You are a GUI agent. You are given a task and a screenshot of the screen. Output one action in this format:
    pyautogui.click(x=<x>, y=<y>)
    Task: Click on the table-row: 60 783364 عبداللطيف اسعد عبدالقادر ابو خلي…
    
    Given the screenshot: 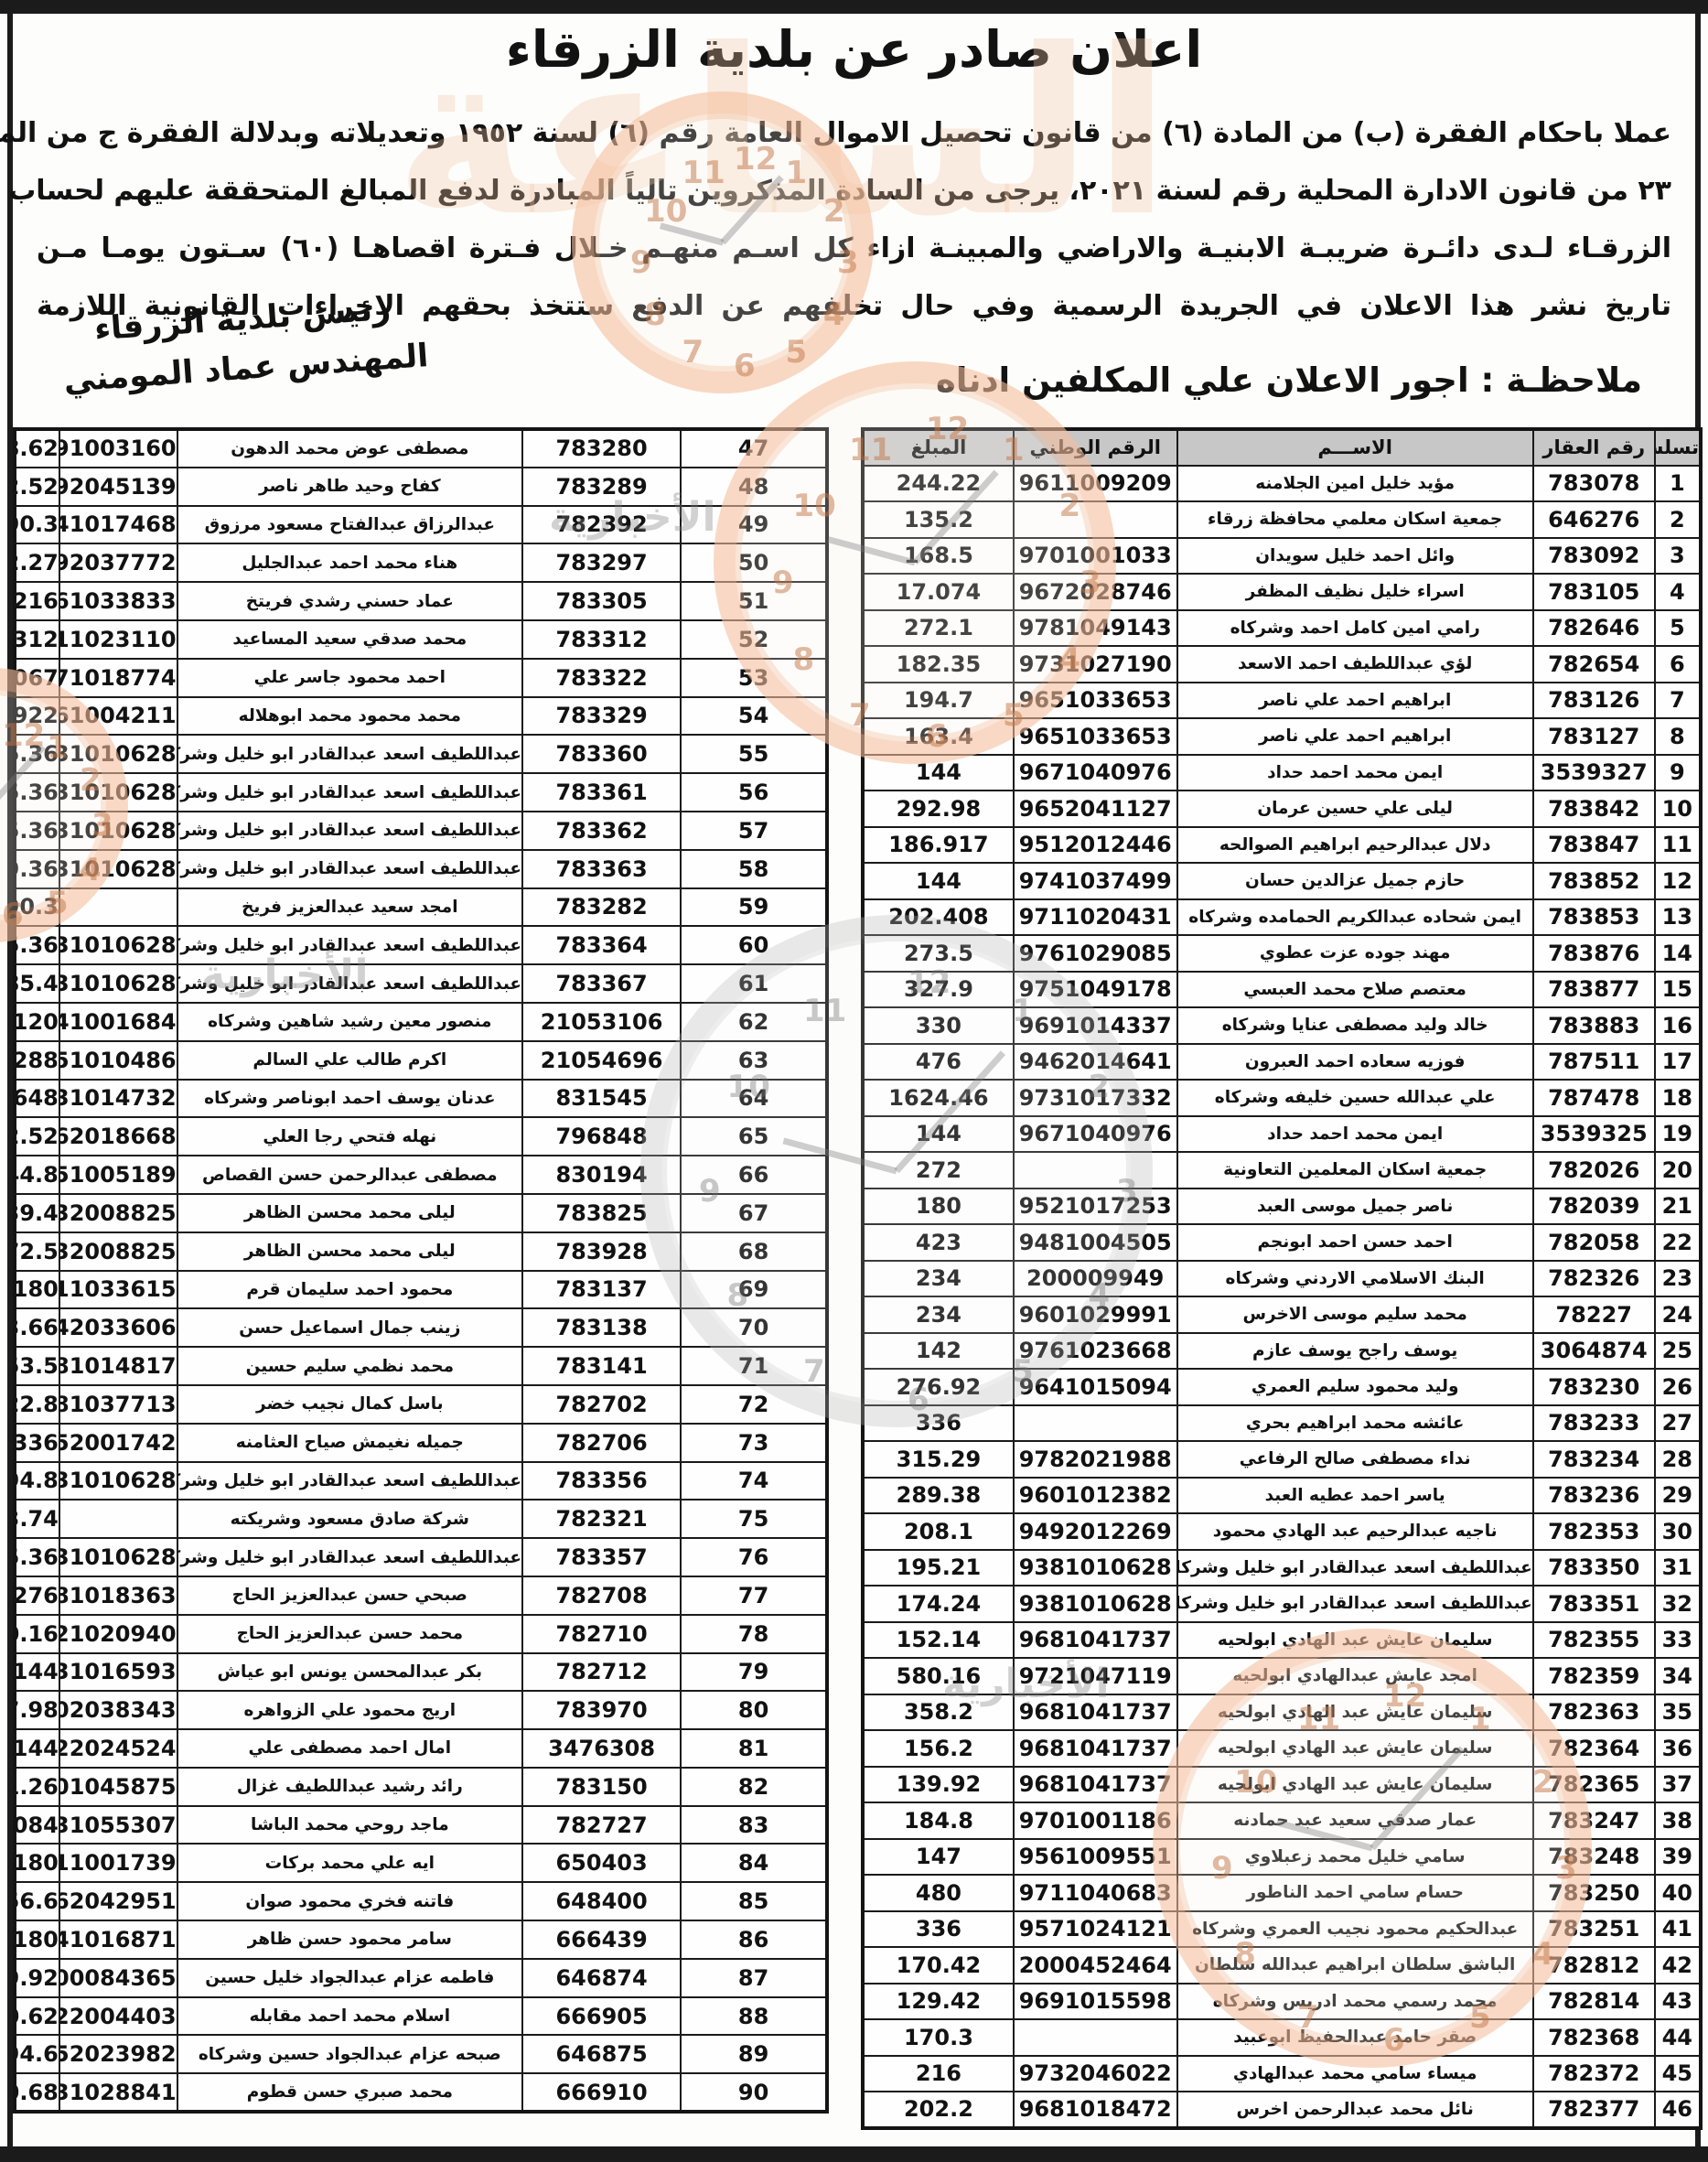 What is the action you would take?
    pyautogui.click(x=421, y=945)
    